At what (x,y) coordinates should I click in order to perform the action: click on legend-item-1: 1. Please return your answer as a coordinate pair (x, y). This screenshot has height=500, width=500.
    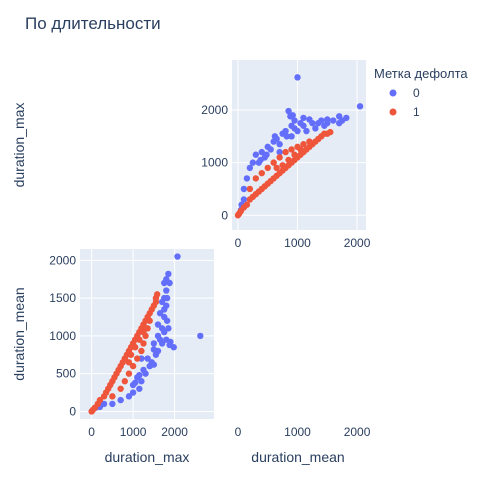
    Looking at the image, I should click on (405, 112).